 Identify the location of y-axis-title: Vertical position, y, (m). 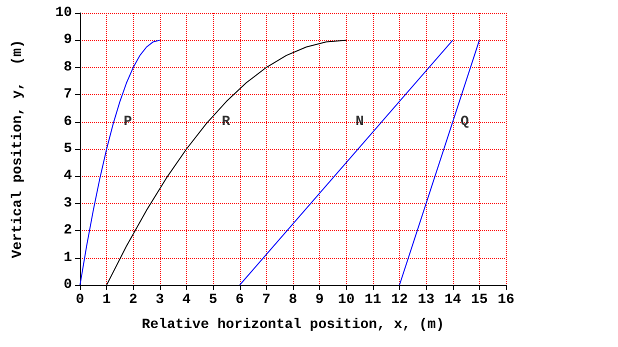
(18, 149).